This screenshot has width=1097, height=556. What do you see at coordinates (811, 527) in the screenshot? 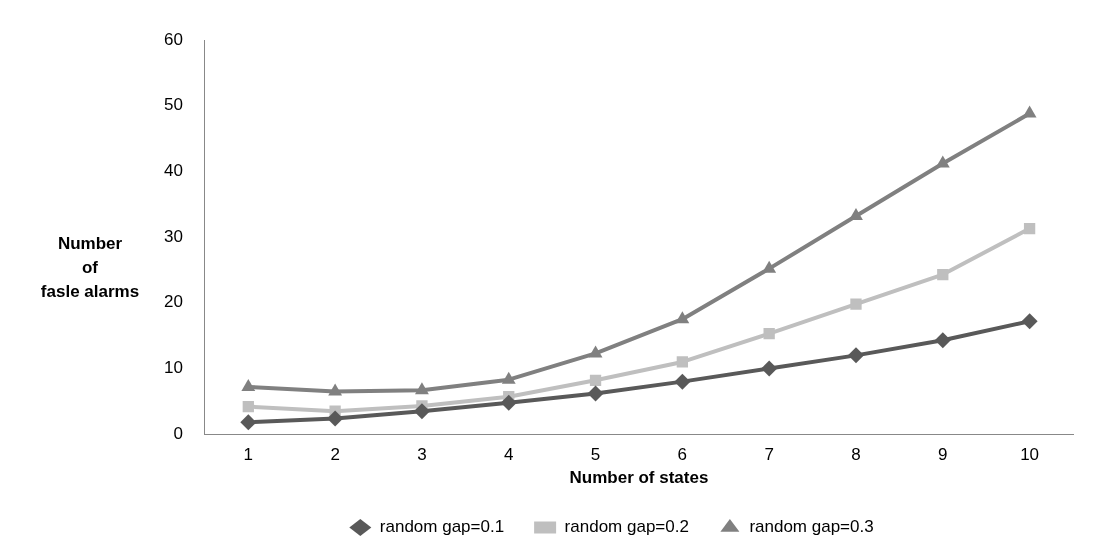
I see `legend-label: random gap=0.3` at bounding box center [811, 527].